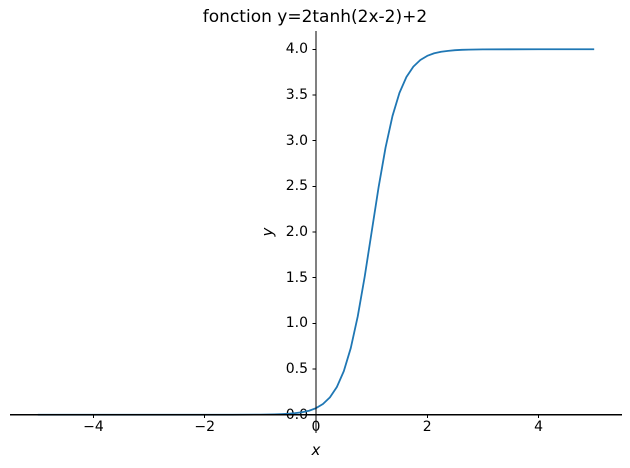 The image size is (630, 468). I want to click on y-tick-label: 2.5, so click(296, 186).